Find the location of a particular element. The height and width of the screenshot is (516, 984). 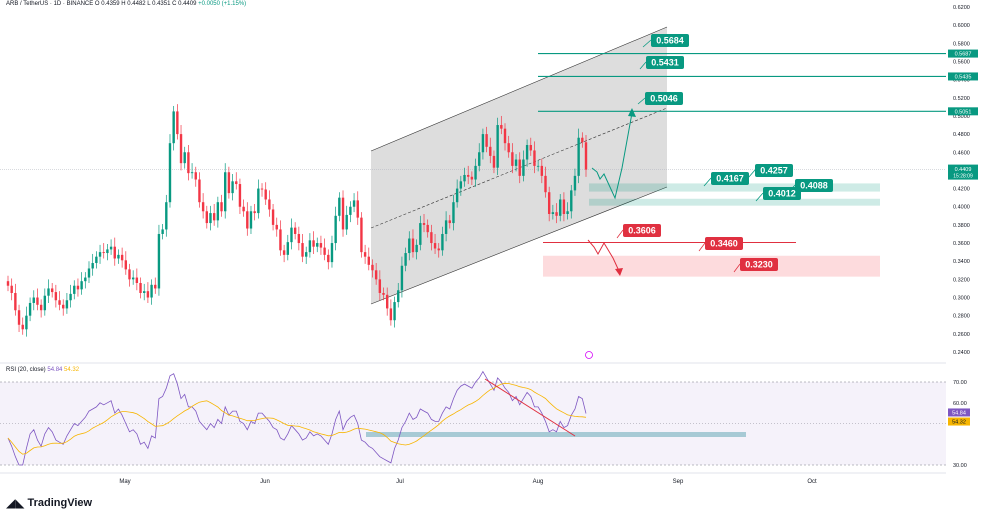

rsi-divergence-line is located at coordinates (530, 407).